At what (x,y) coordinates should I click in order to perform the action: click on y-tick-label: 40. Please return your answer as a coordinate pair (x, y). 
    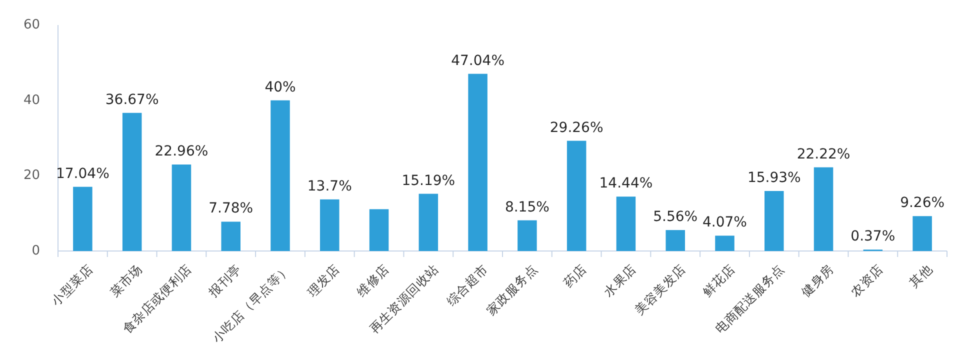
    Looking at the image, I should click on (31, 100).